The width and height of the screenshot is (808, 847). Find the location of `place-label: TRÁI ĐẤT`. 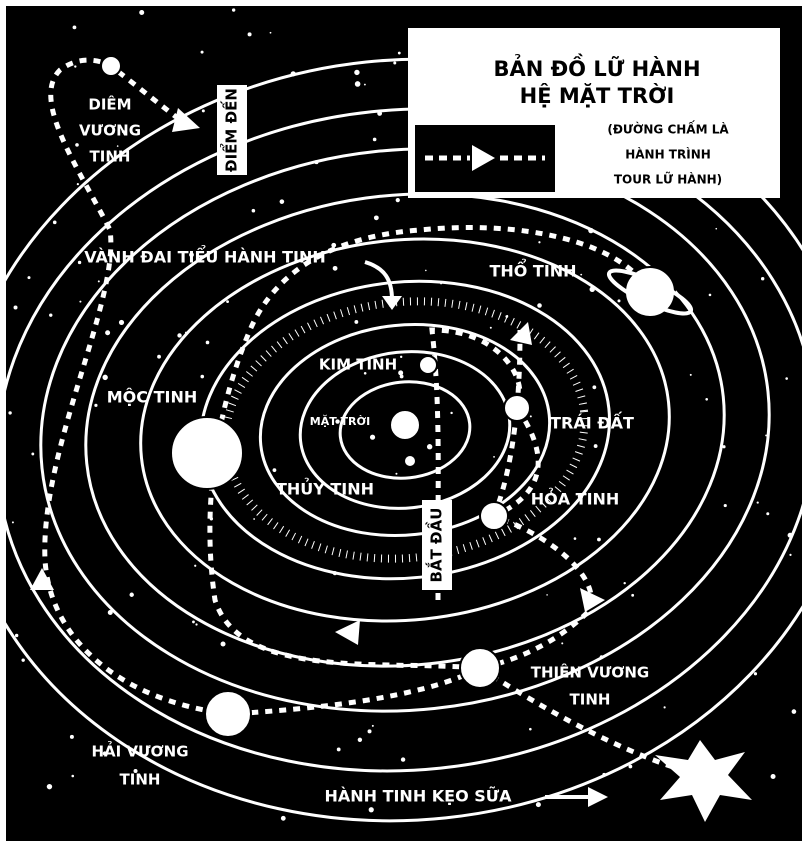

place-label: TRÁI ĐẤT is located at coordinates (592, 422).